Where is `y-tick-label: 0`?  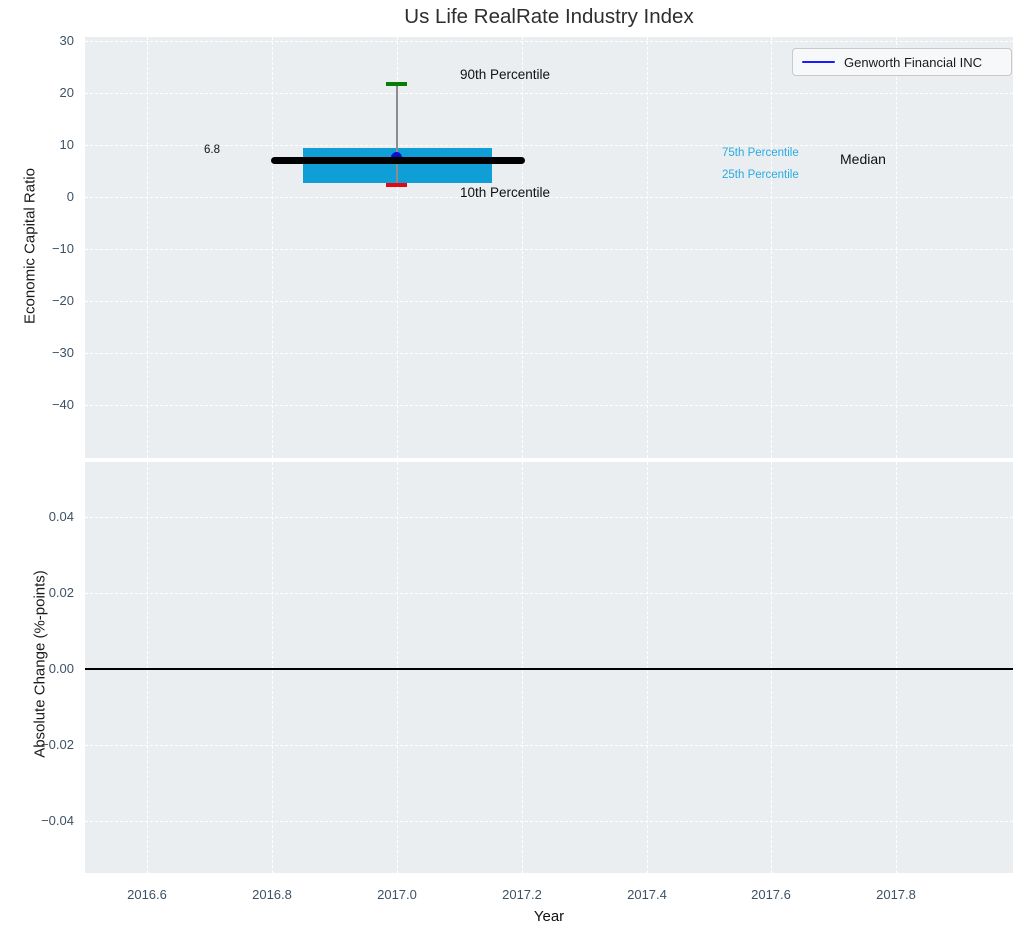
y-tick-label: 0 is located at coordinates (70, 196).